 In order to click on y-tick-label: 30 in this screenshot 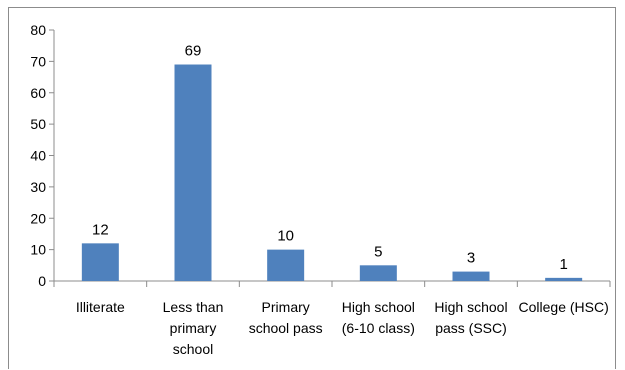, I will do `click(38, 187)`.